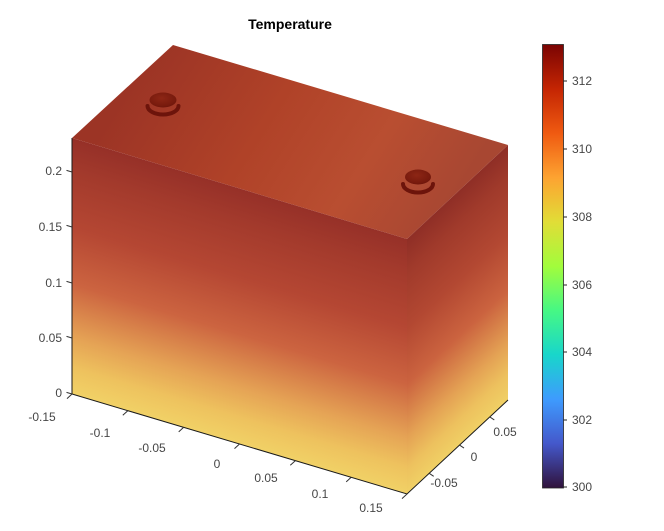 The width and height of the screenshot is (664, 531). Describe the element at coordinates (474, 457) in the screenshot. I see `y-tick-label: 0` at that location.